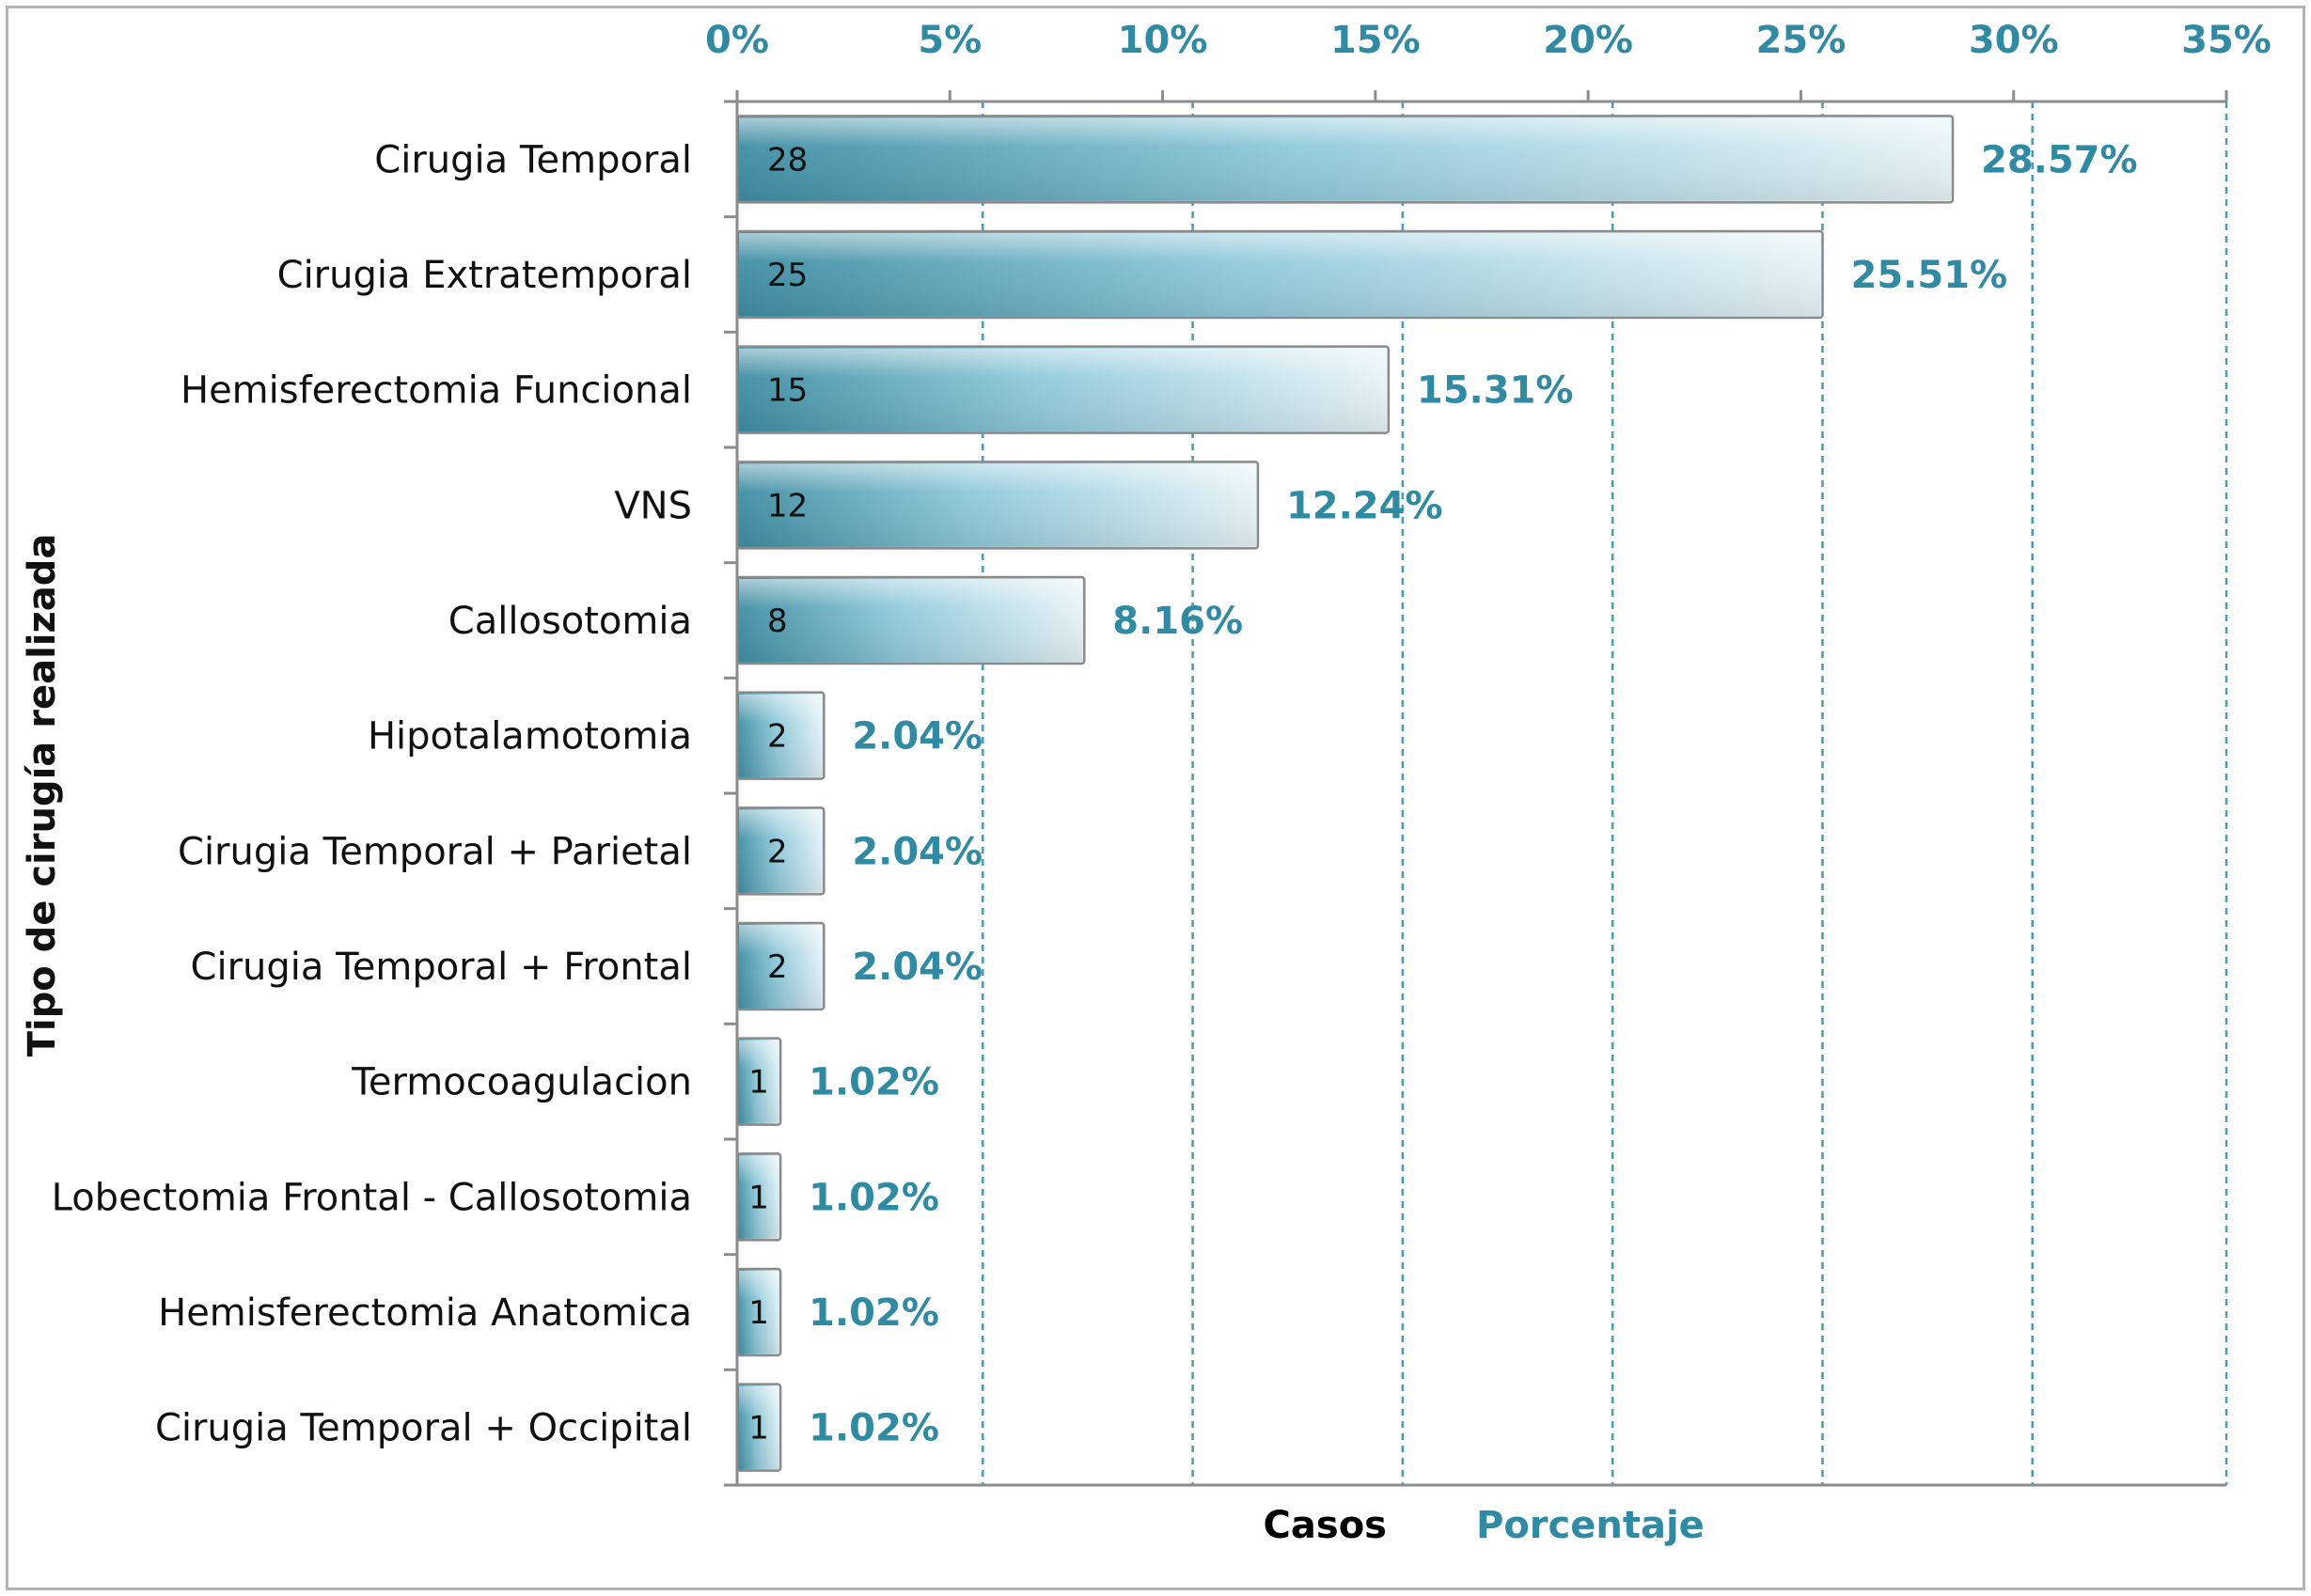 The width and height of the screenshot is (2311, 1596). Describe the element at coordinates (435, 851) in the screenshot. I see `category-label-6: Cirugia Temporal + Parietal` at that location.